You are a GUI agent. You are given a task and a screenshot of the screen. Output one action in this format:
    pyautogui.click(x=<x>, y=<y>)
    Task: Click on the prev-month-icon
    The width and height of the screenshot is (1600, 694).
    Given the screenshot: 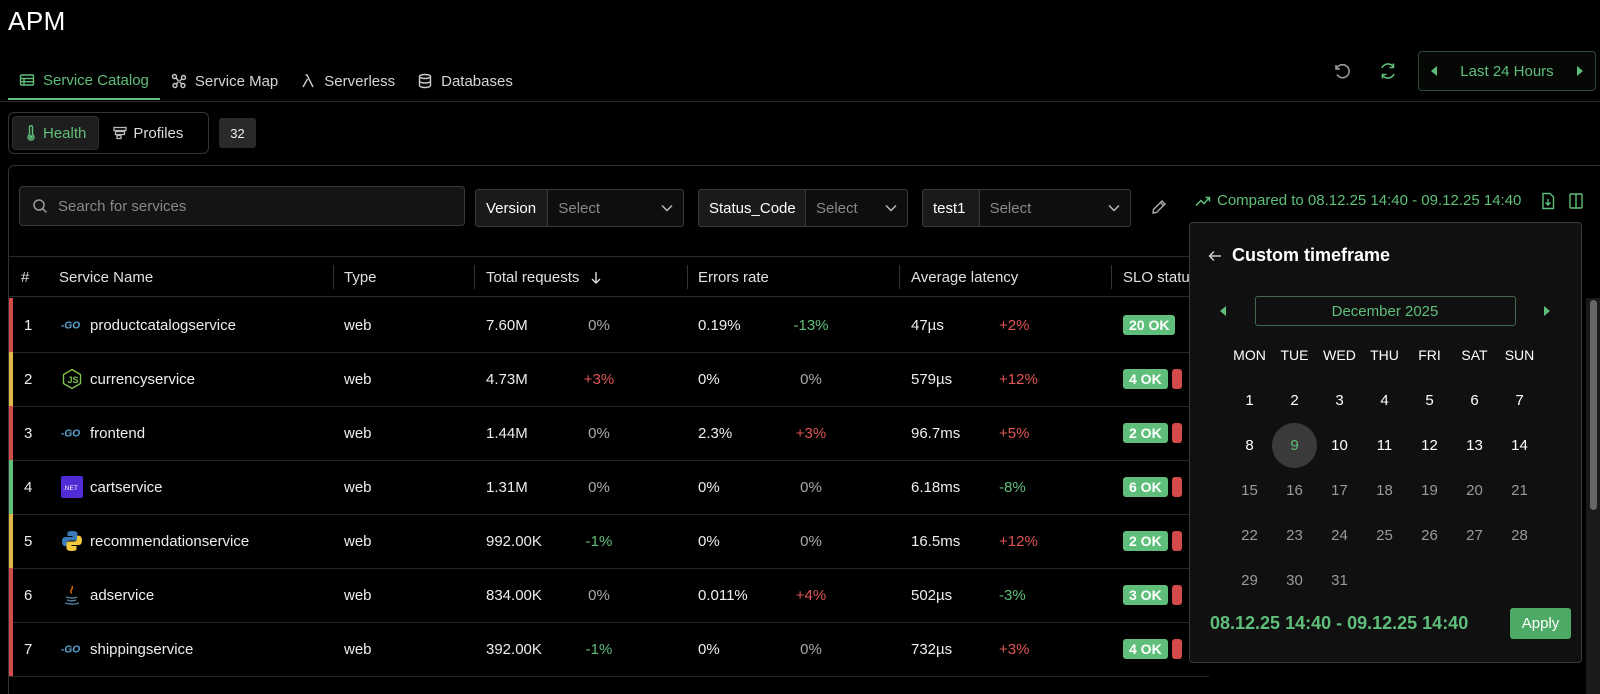 What is the action you would take?
    pyautogui.click(x=1223, y=311)
    